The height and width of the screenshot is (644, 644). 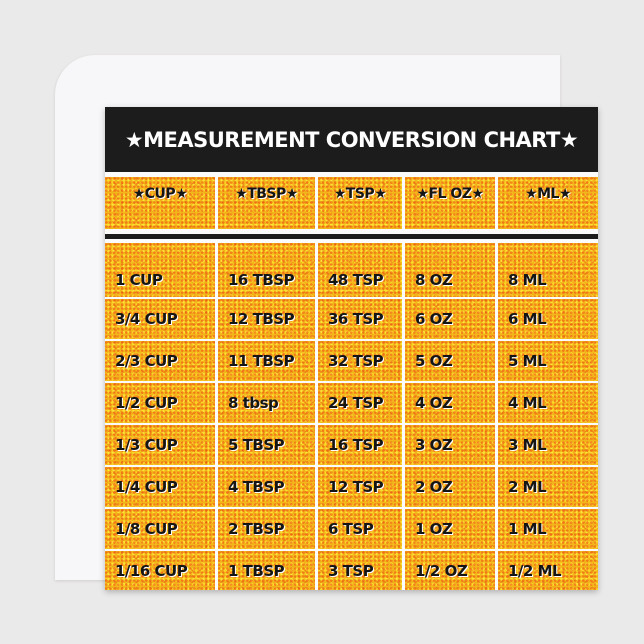 What do you see at coordinates (160, 319) in the screenshot?
I see `table-cell-cup: 3/4 CUP` at bounding box center [160, 319].